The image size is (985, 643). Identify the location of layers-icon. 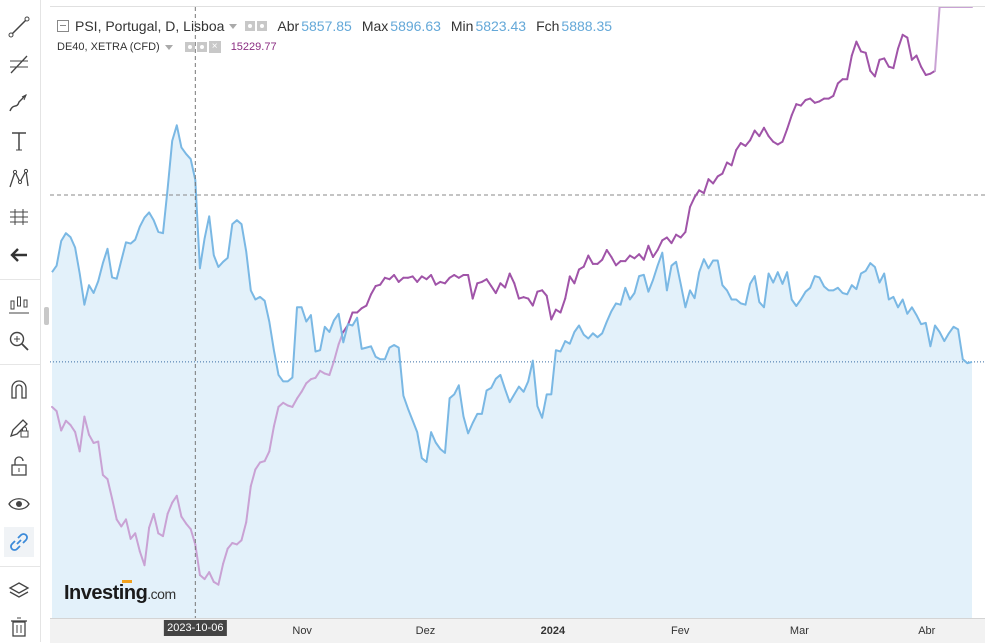
(19, 591).